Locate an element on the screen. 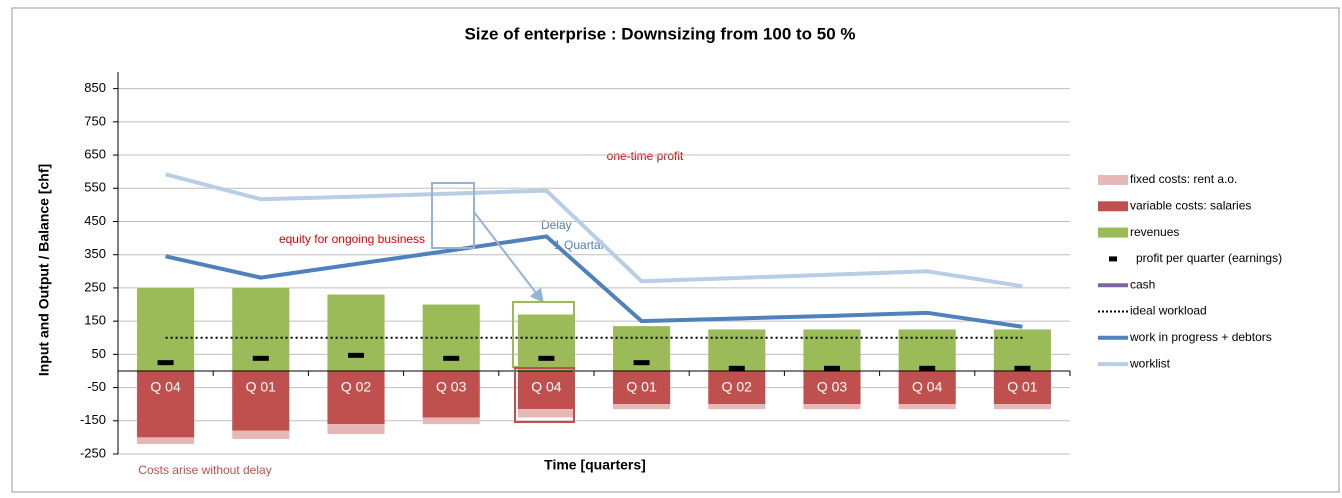 The width and height of the screenshot is (1342, 498). series-line is located at coordinates (594, 281).